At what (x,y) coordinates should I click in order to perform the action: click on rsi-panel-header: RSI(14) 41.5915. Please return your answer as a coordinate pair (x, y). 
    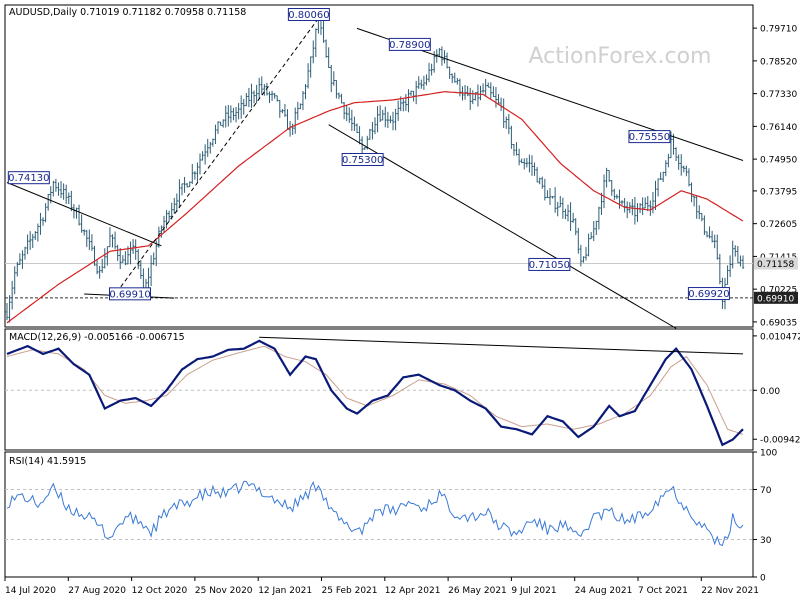
    Looking at the image, I should click on (47, 461).